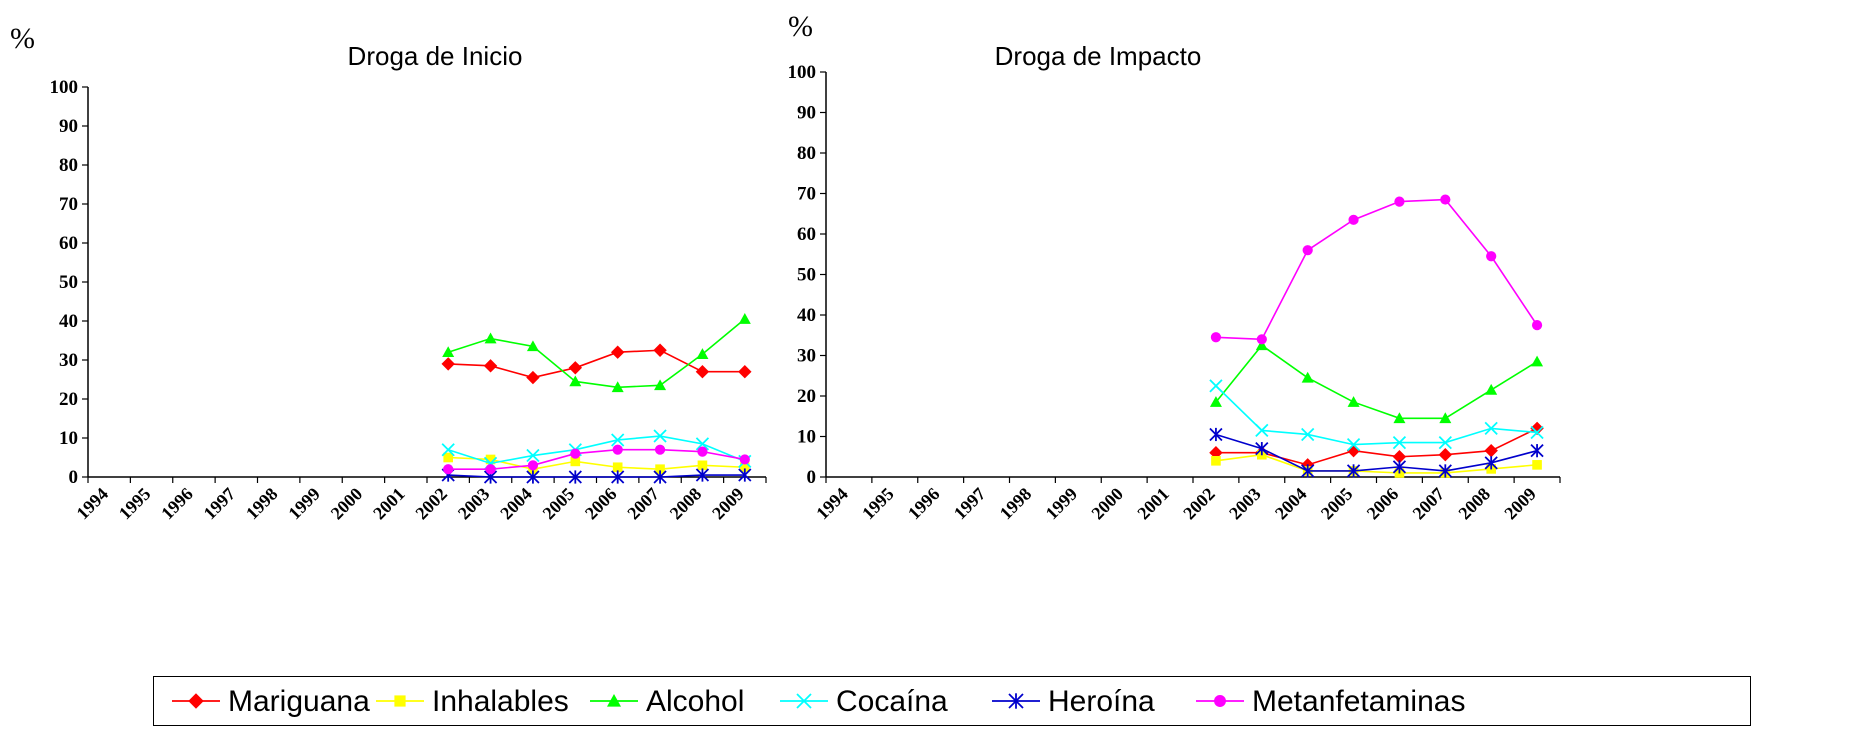 The width and height of the screenshot is (1874, 730). Describe the element at coordinates (878, 504) in the screenshot. I see `x-tick-label: 1995` at that location.